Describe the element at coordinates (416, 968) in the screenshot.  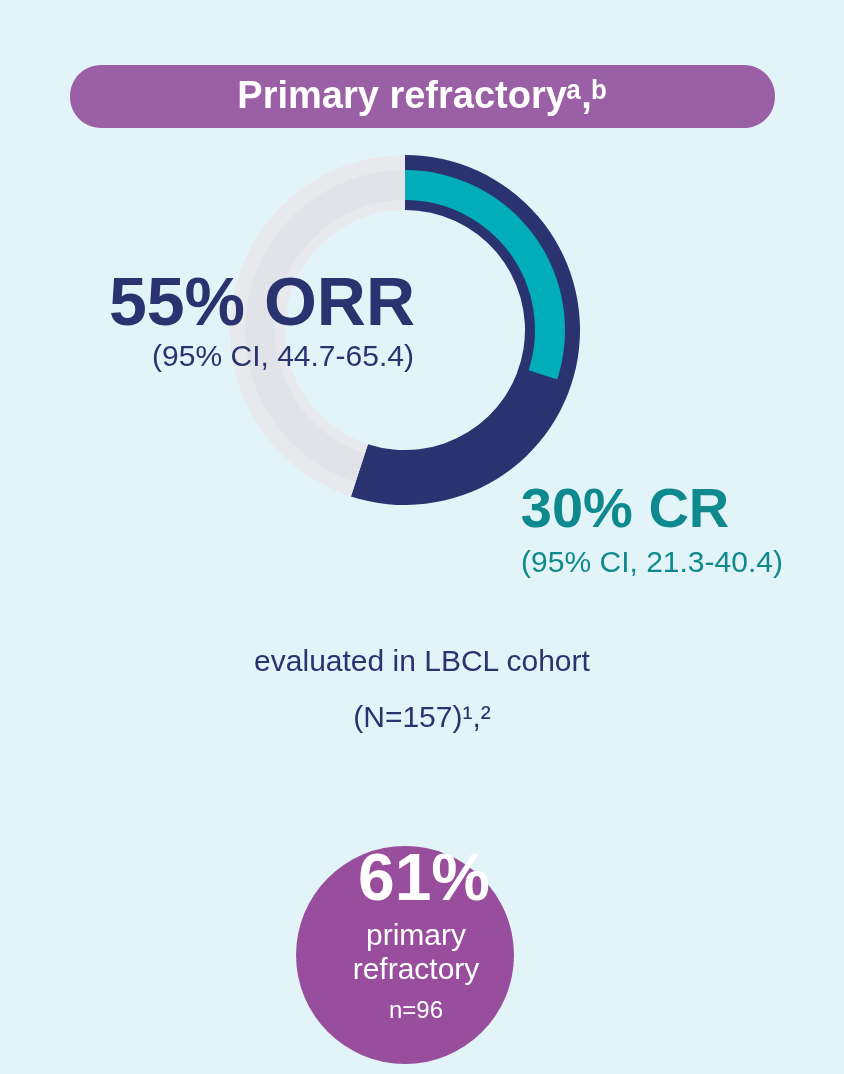
I see `text: refractory` at that location.